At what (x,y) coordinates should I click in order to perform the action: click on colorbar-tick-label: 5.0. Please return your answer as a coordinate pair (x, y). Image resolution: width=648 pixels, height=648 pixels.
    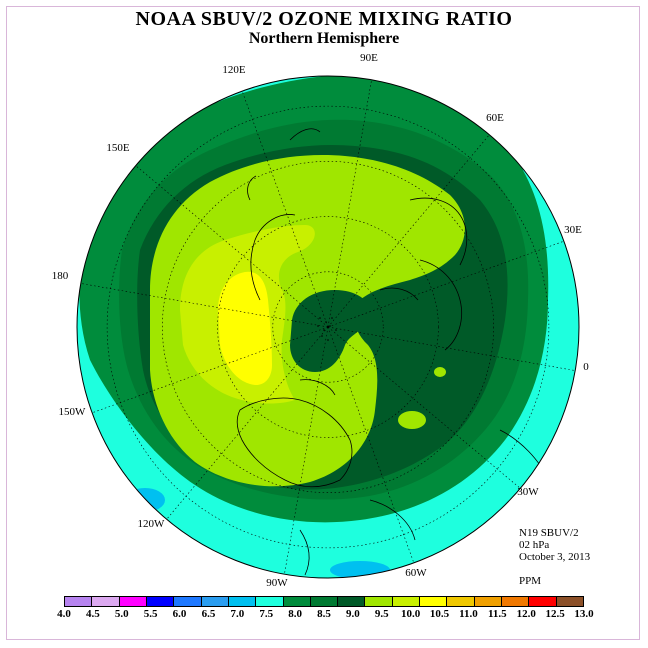
    Looking at the image, I should click on (121, 614).